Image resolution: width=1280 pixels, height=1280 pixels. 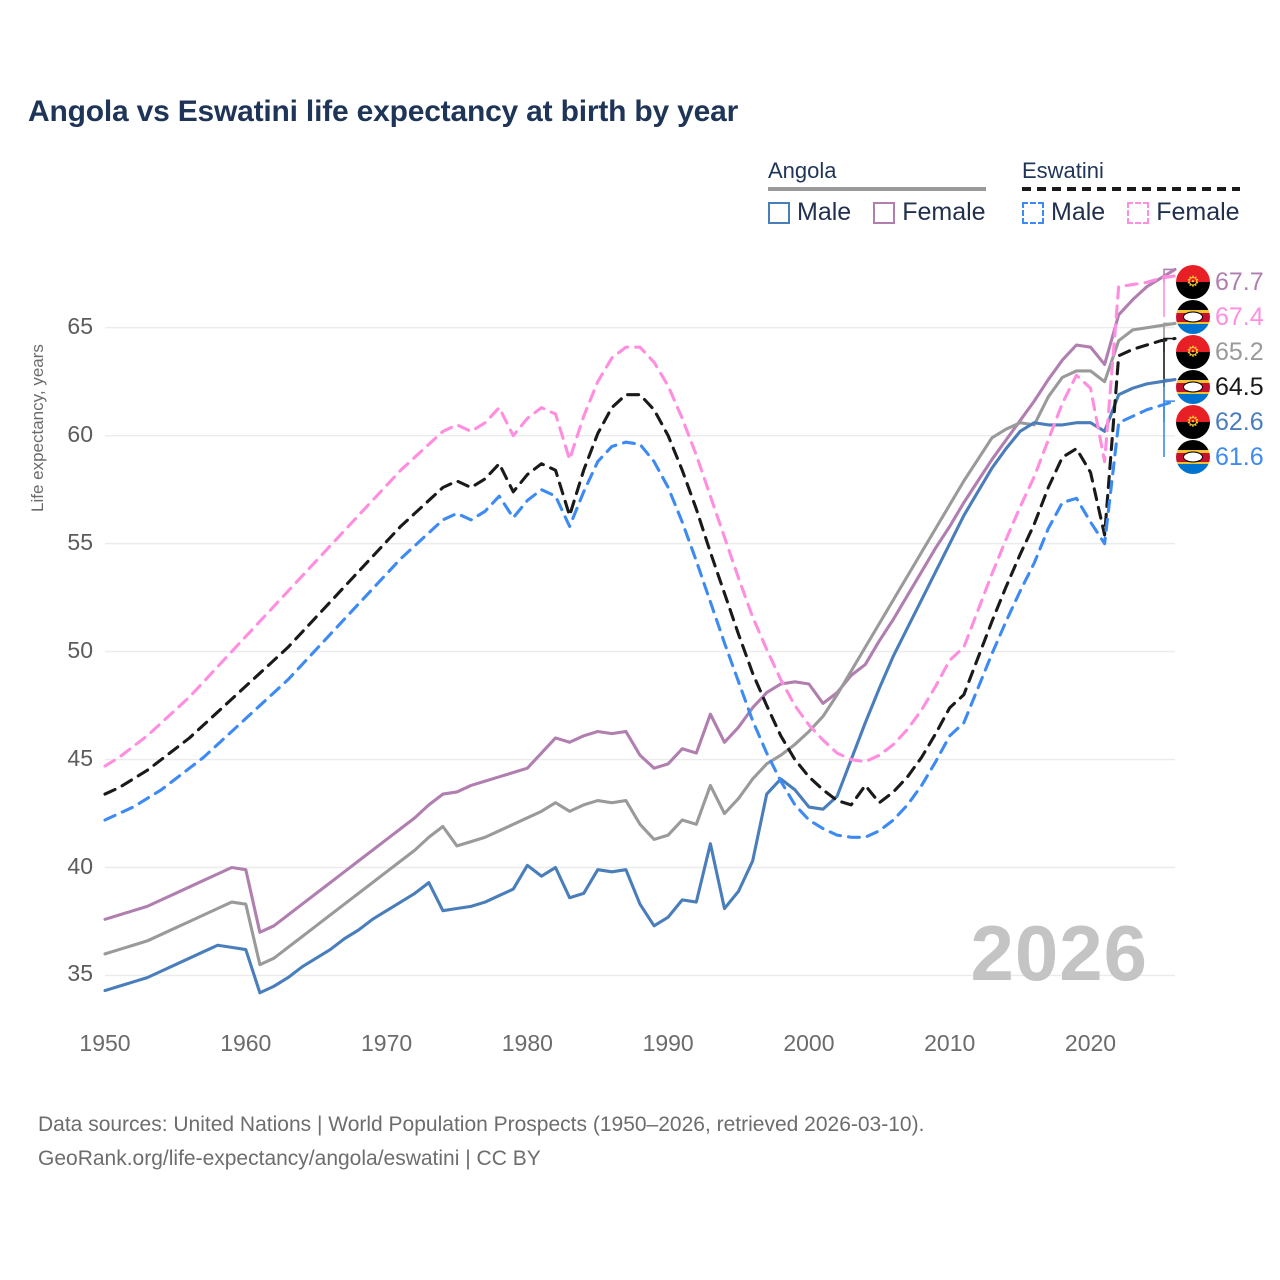 I want to click on end-label-value: 62.6, so click(x=1239, y=421).